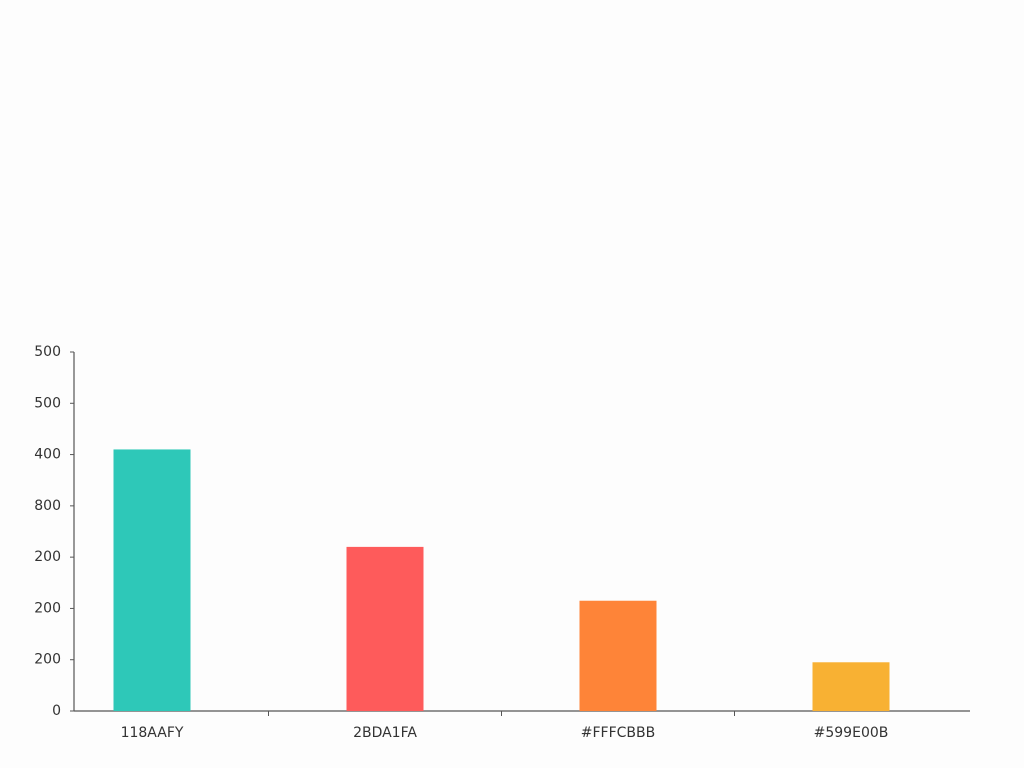  What do you see at coordinates (47, 506) in the screenshot?
I see `y-tick-label: 800` at bounding box center [47, 506].